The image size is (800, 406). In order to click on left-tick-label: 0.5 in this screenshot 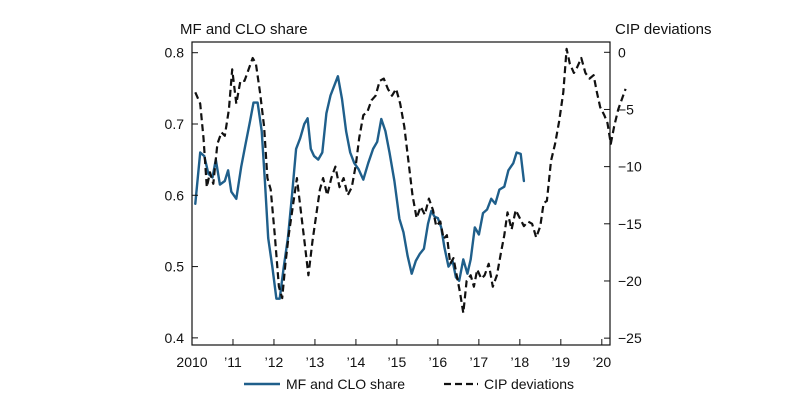, I will do `click(175, 267)`.